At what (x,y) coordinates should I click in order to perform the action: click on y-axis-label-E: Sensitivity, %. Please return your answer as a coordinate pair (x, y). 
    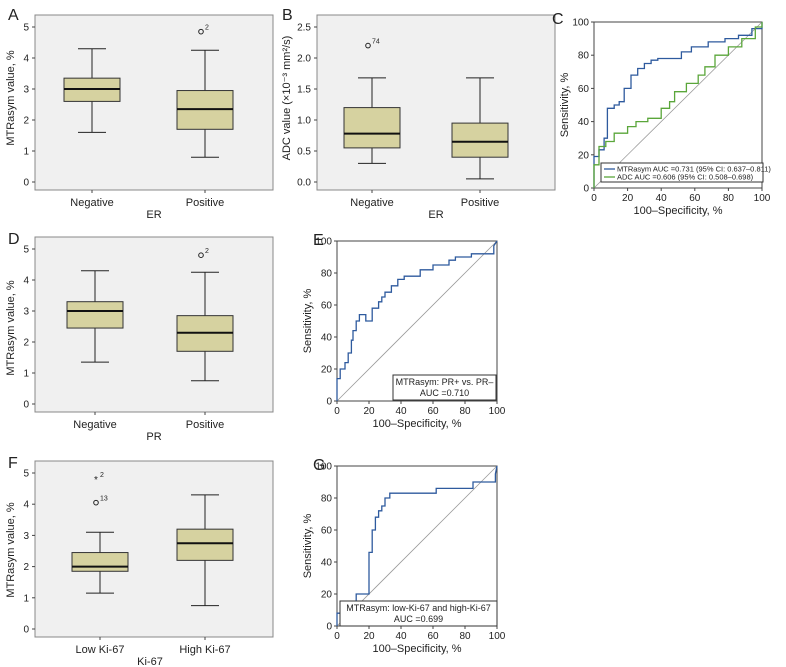
    Looking at the image, I should click on (308, 320).